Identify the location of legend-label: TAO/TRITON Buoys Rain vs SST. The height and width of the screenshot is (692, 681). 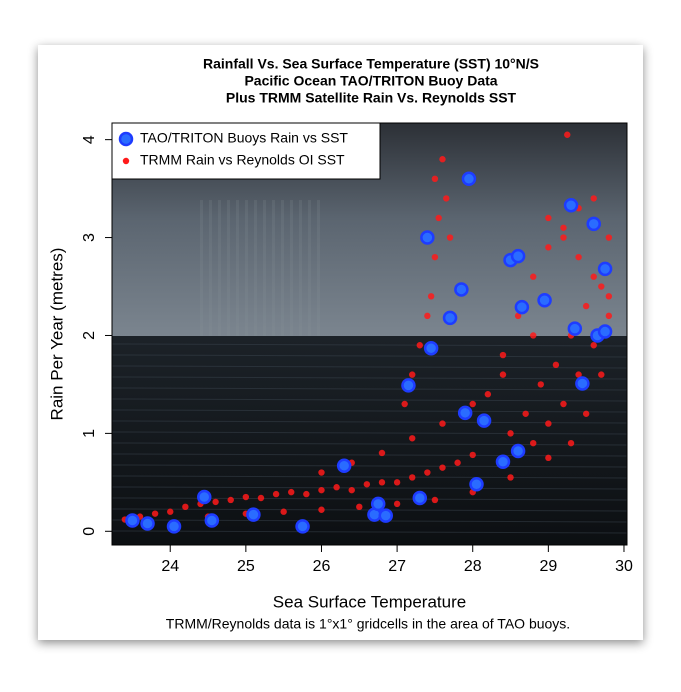
(244, 138).